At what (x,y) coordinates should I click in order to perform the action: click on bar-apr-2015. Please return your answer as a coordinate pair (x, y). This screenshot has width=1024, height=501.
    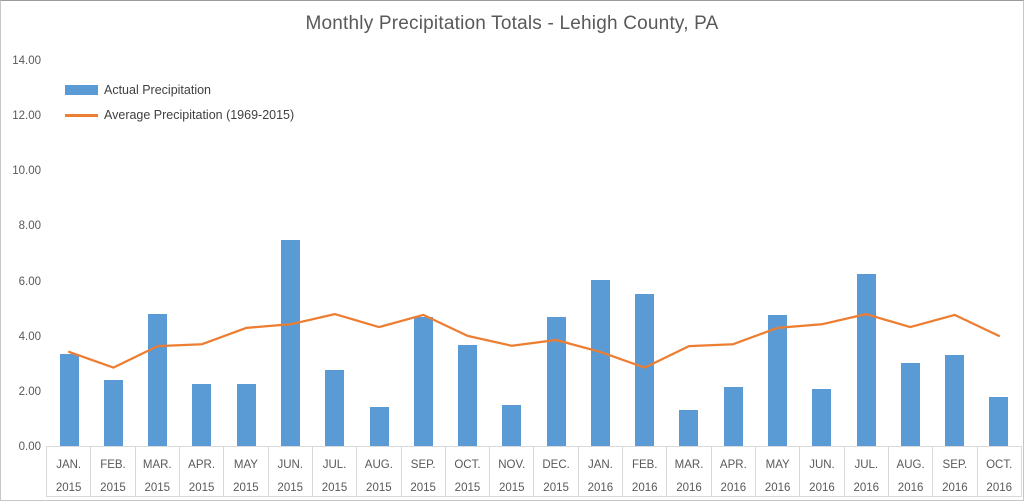
    Looking at the image, I should click on (202, 415).